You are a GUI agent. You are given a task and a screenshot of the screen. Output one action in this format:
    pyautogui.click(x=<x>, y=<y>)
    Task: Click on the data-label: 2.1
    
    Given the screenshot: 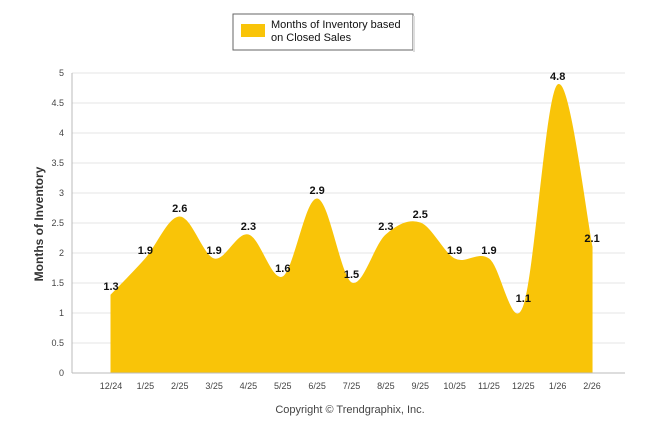 What is the action you would take?
    pyautogui.click(x=591, y=239)
    